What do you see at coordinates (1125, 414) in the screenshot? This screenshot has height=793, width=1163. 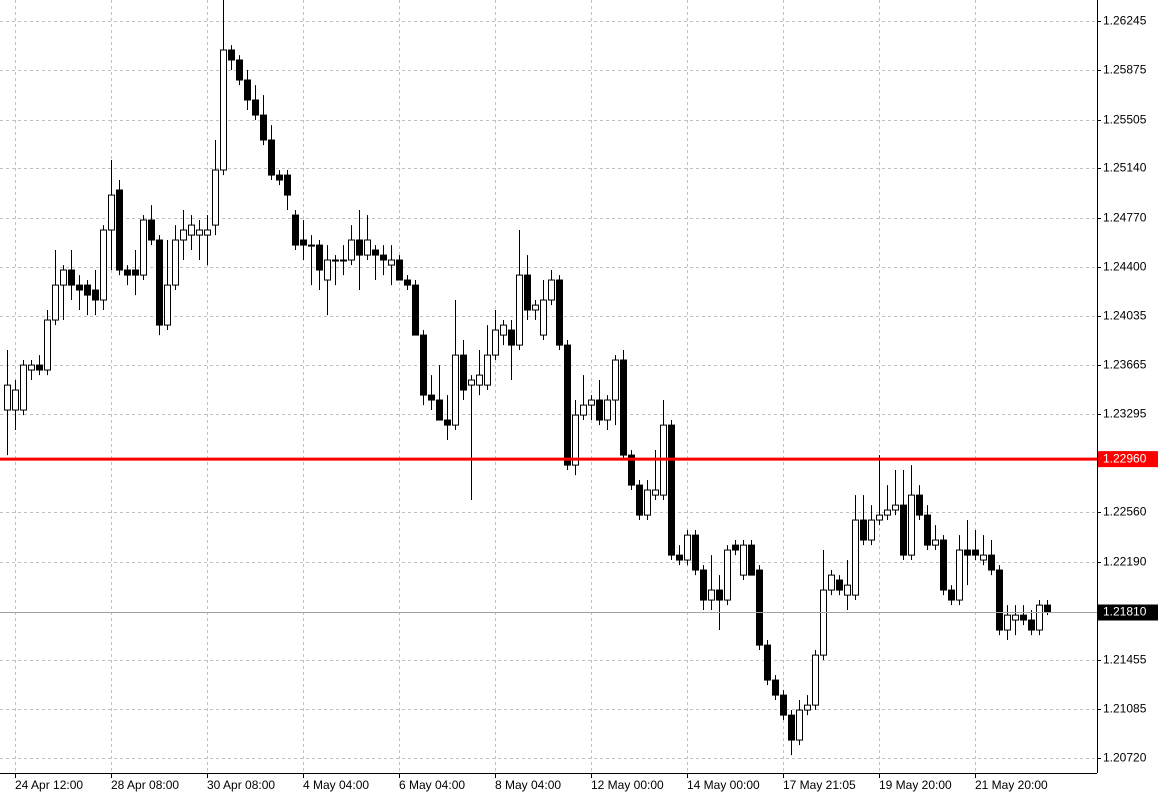 I see `y-tick-label: 1.23295` at bounding box center [1125, 414].